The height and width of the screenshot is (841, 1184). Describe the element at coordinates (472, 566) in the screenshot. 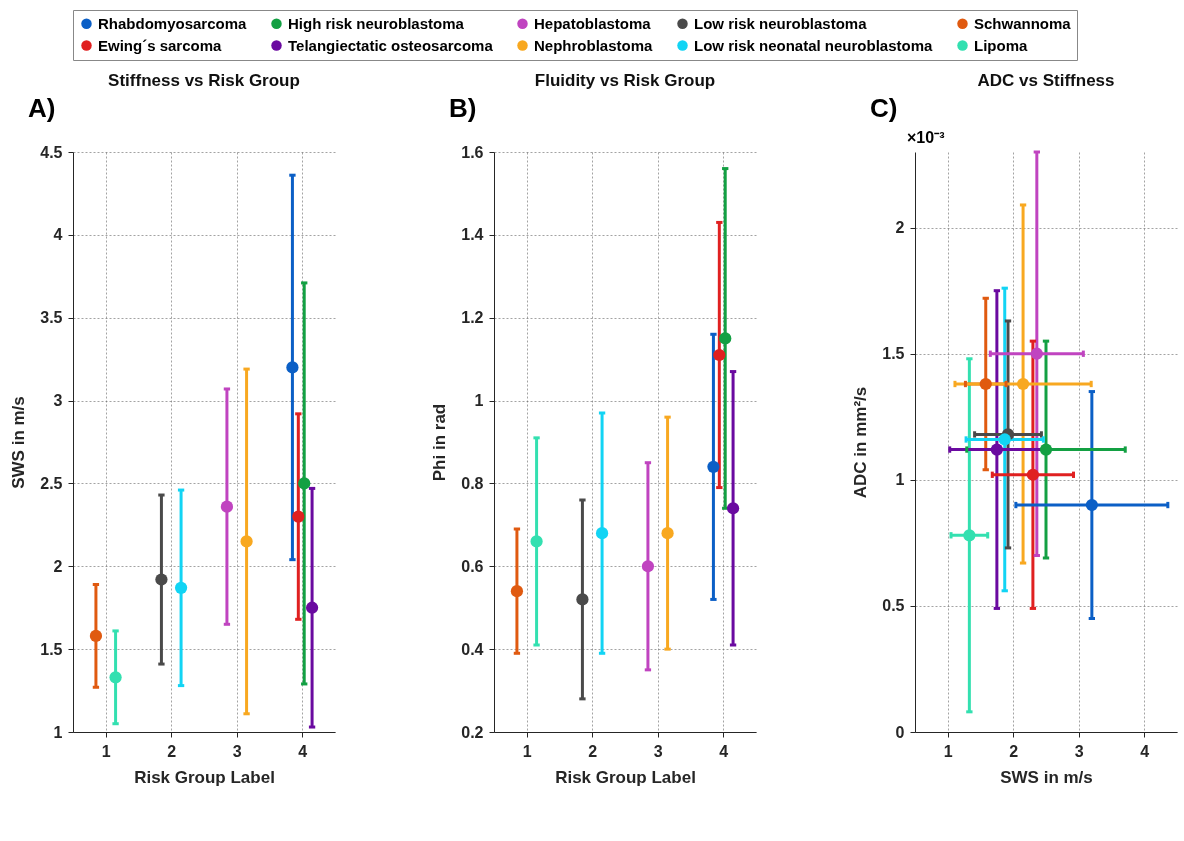

I see `y-tick-label: 0.6` at that location.